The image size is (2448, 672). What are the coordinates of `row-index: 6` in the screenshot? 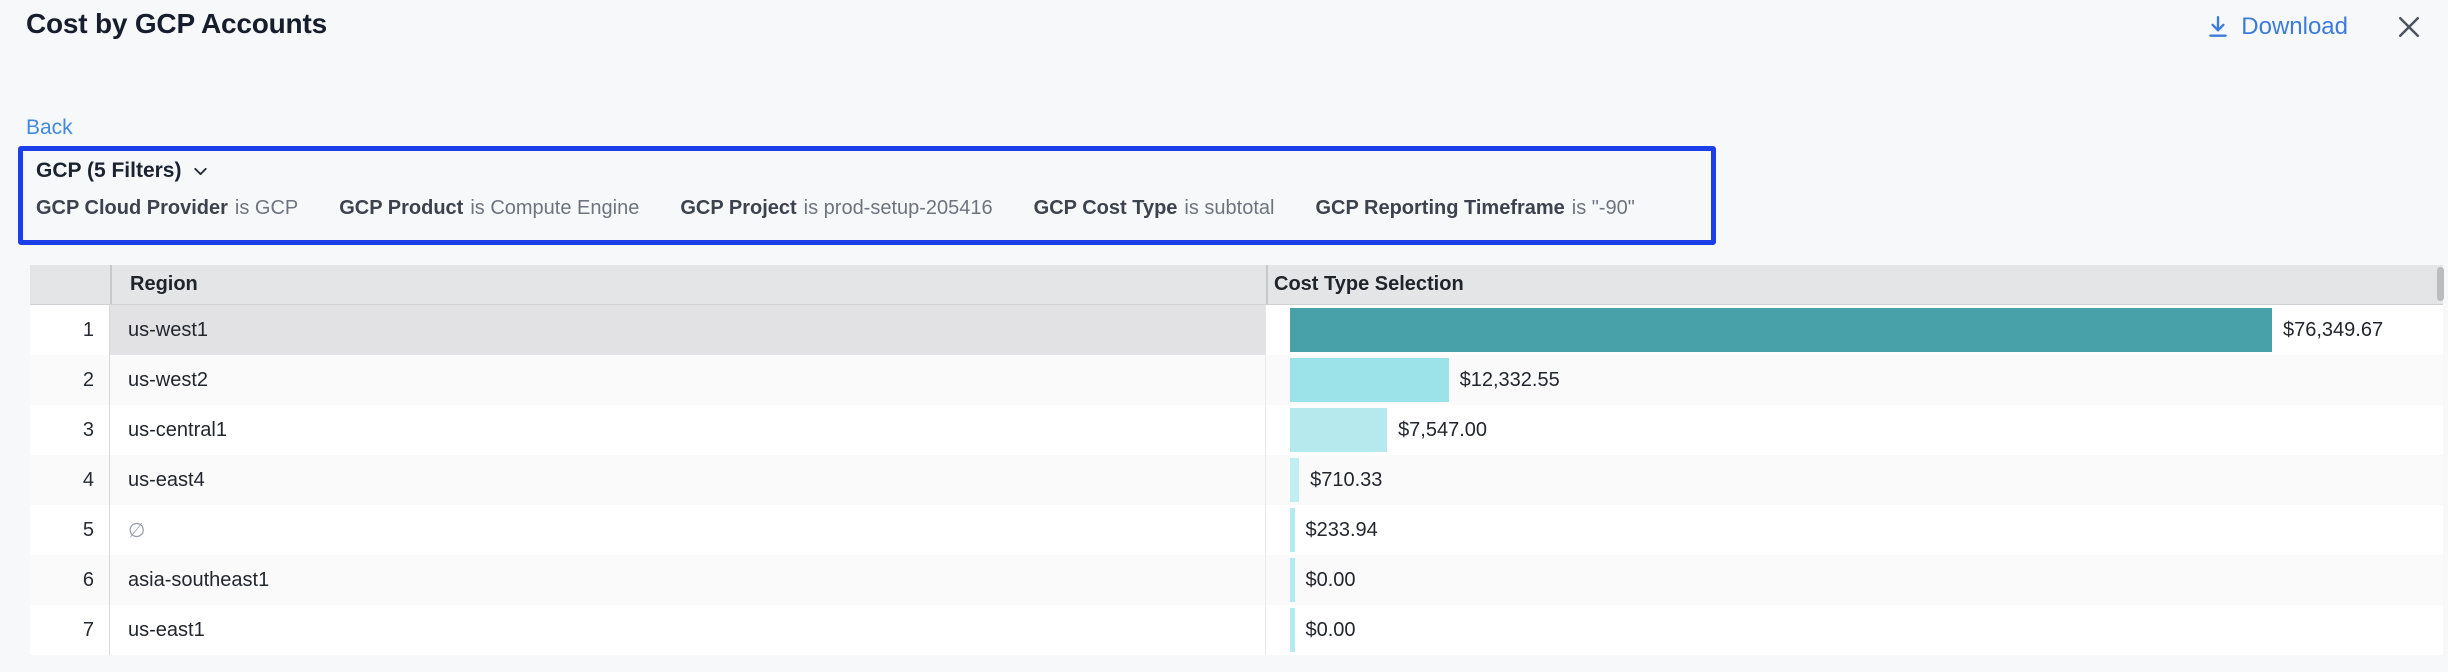 It's located at (70, 580).